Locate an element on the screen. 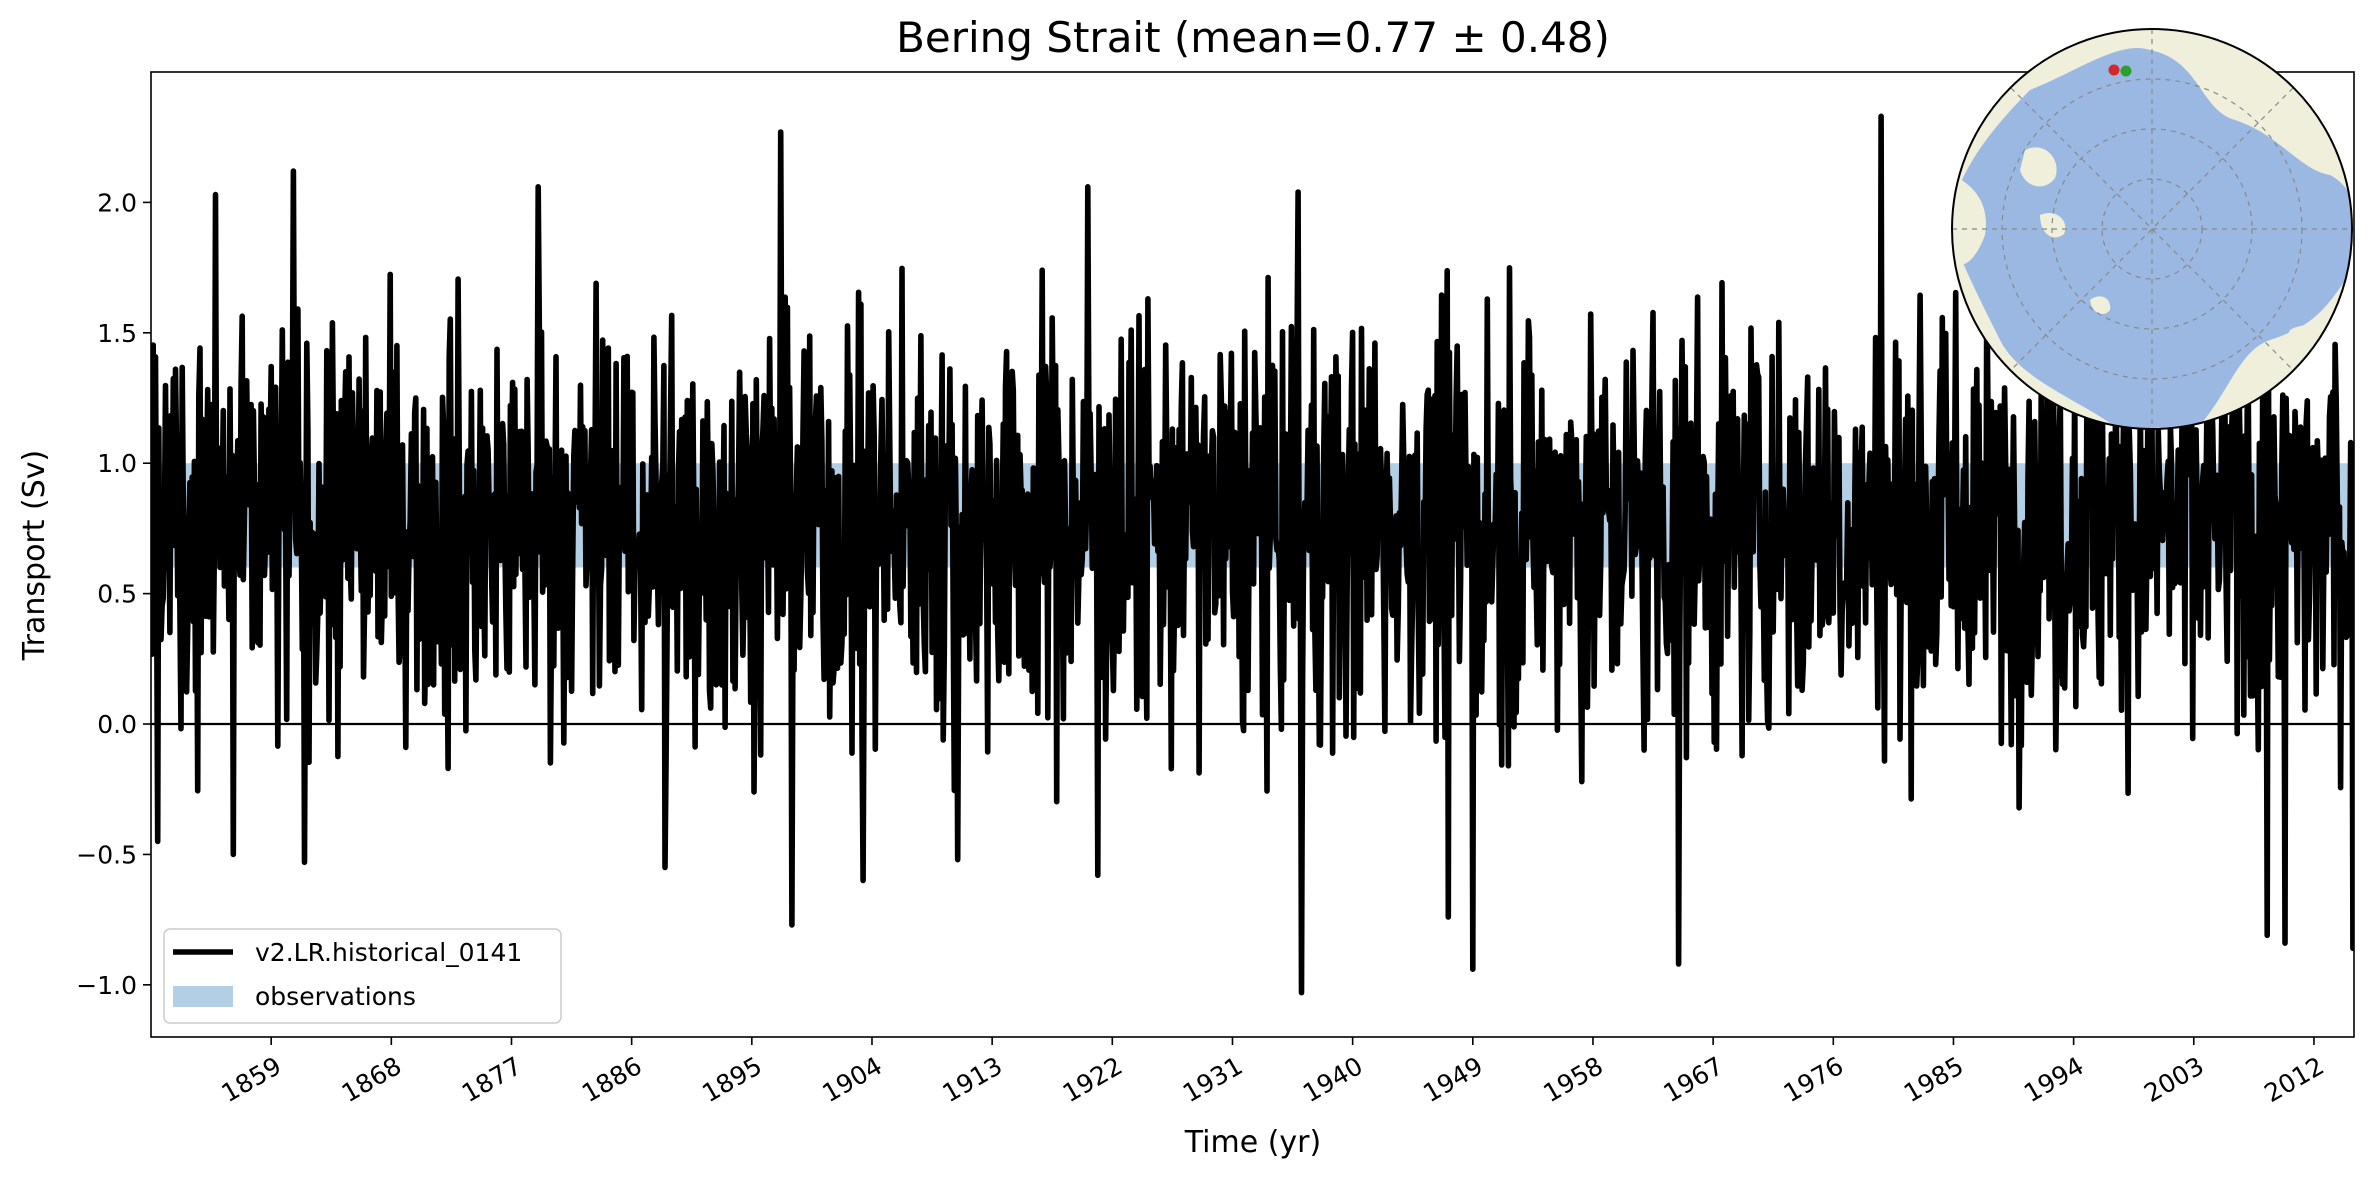 This screenshot has height=1180, width=2375. inset-polar-map is located at coordinates (2152, 229).